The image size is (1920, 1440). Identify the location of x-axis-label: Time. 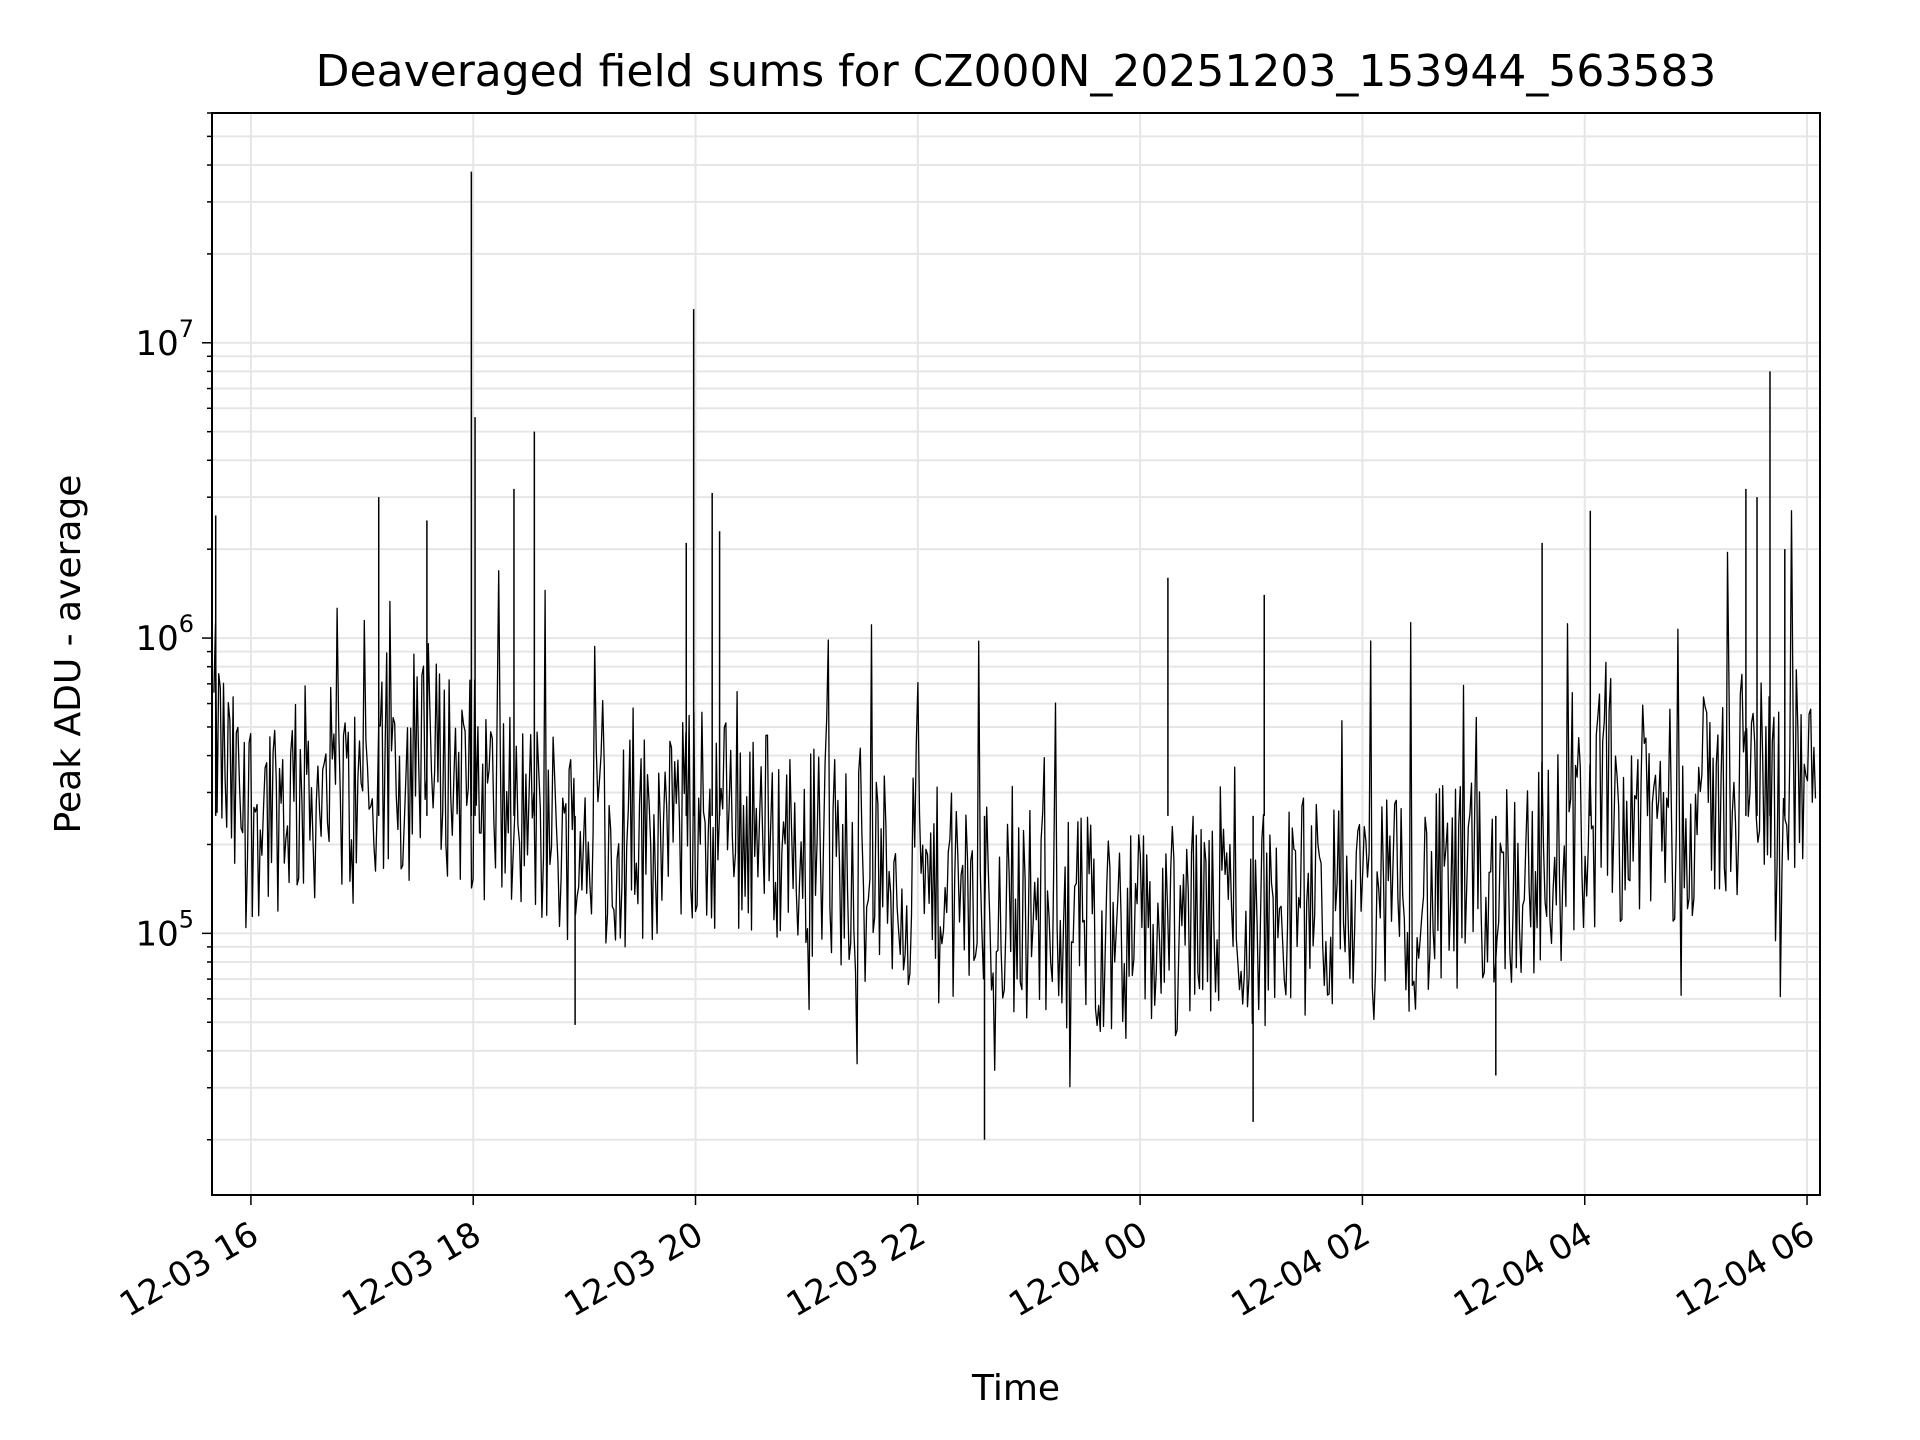
(1015, 1388).